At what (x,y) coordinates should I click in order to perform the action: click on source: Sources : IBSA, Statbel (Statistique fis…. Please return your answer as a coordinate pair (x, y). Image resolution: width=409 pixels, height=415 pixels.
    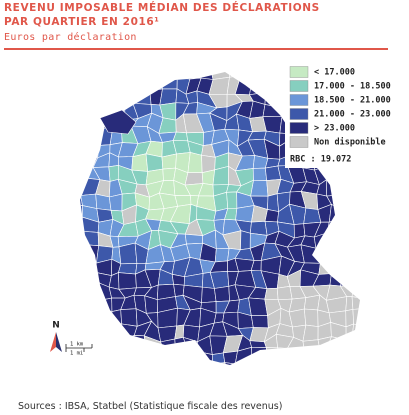
    Looking at the image, I should click on (150, 406).